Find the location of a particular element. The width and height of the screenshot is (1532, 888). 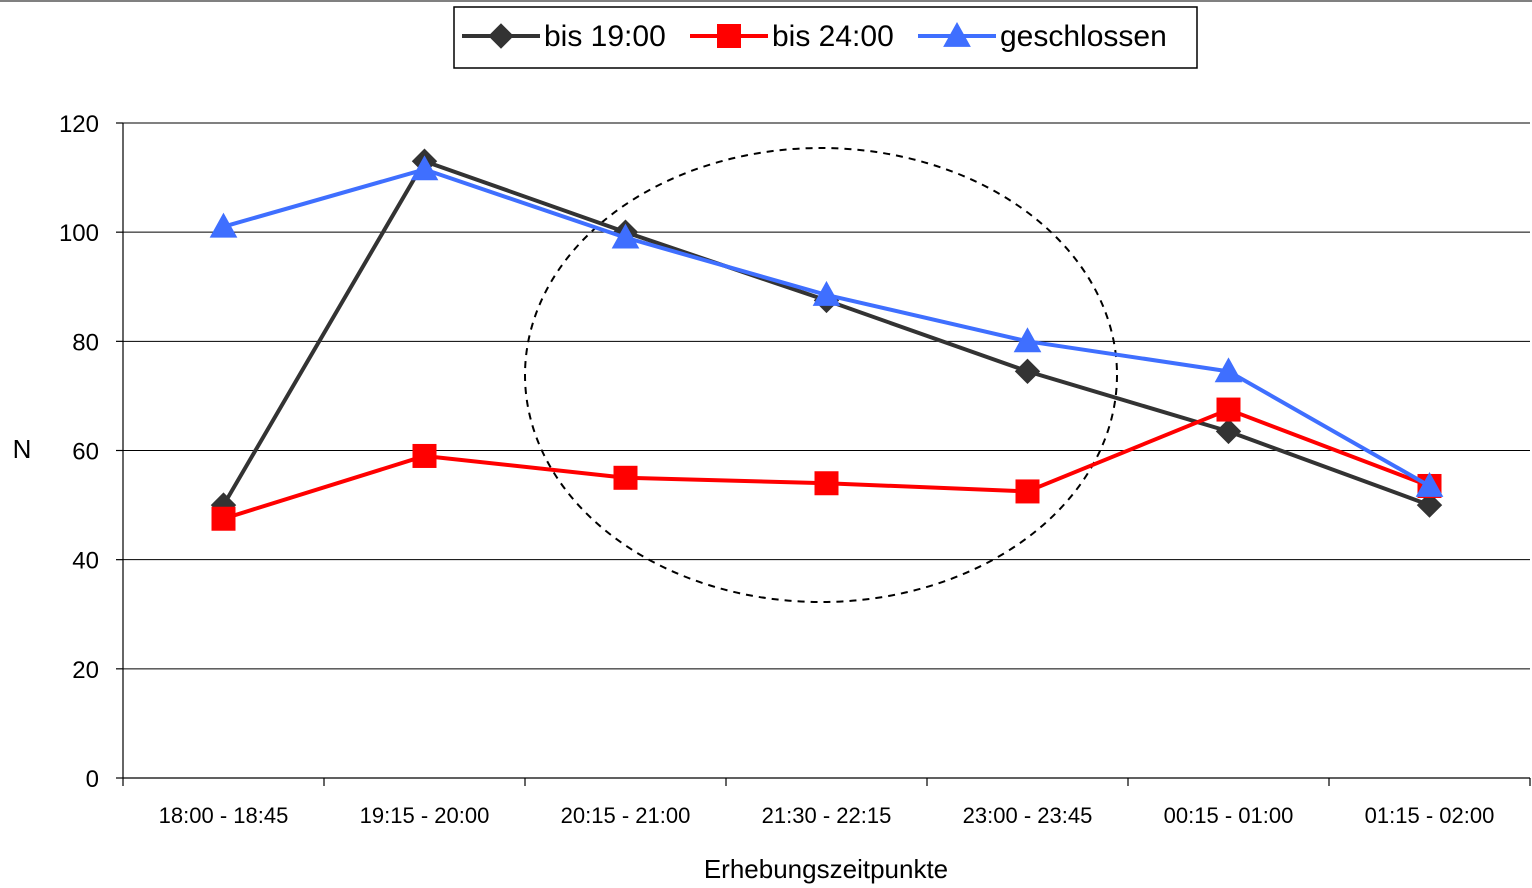

x-tick-label: 00:15 - 01:00 is located at coordinates (1229, 815).